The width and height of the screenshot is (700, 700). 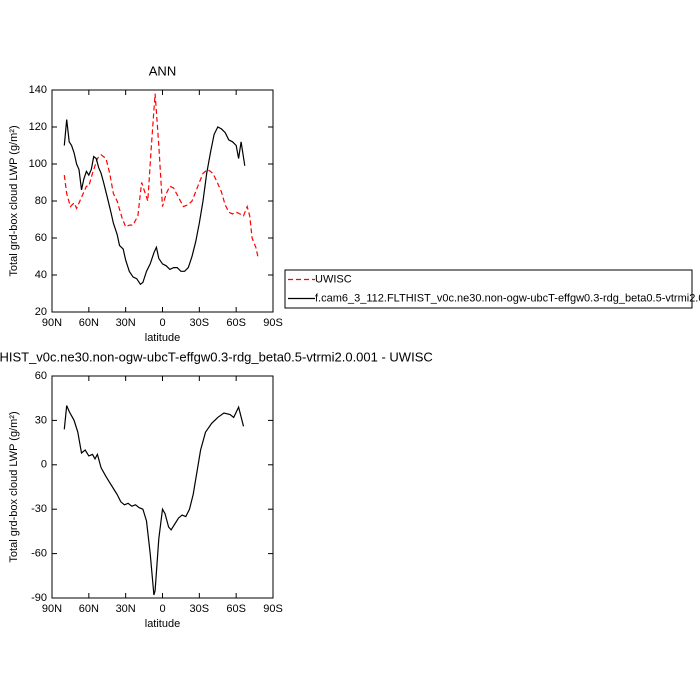 I want to click on y-tick-label: 100, so click(x=38, y=164).